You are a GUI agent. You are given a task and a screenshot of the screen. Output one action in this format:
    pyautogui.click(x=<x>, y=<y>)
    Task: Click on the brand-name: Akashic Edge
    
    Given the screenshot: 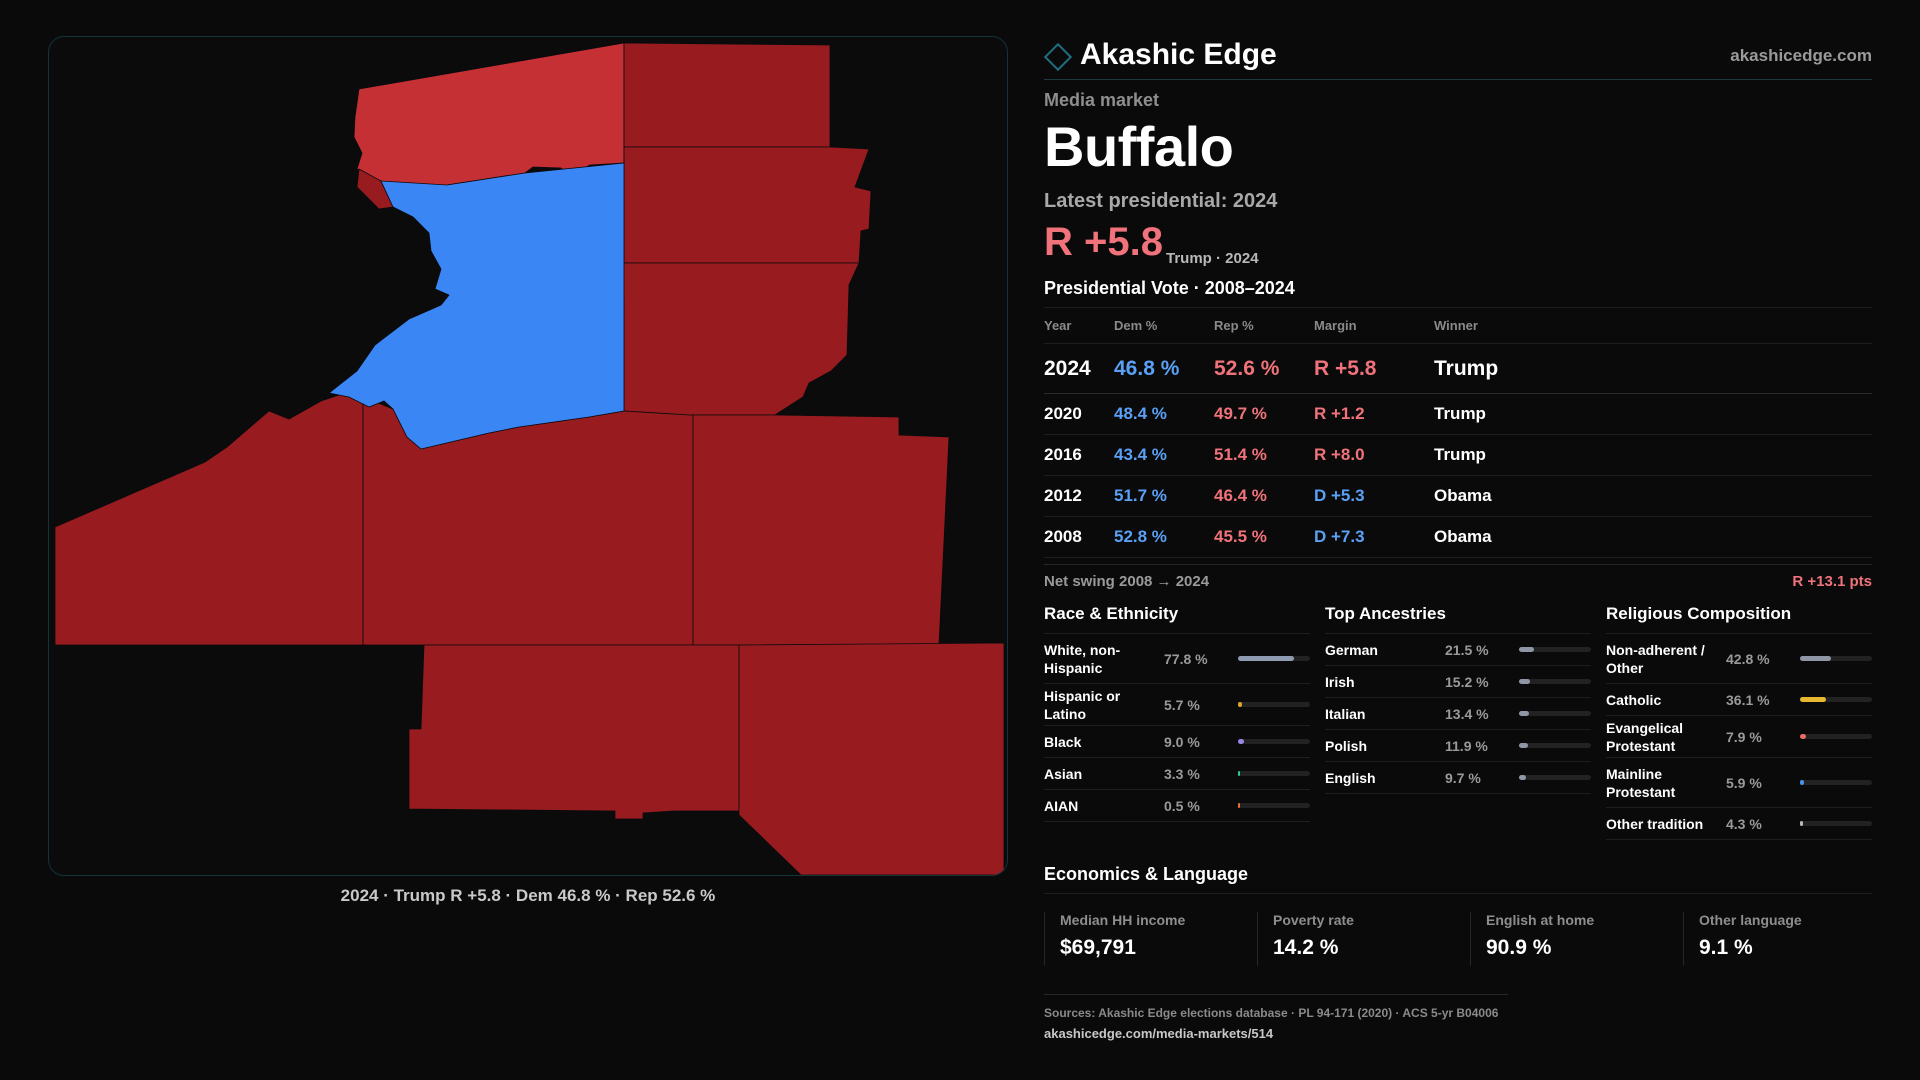 What is the action you would take?
    pyautogui.click(x=1178, y=54)
    